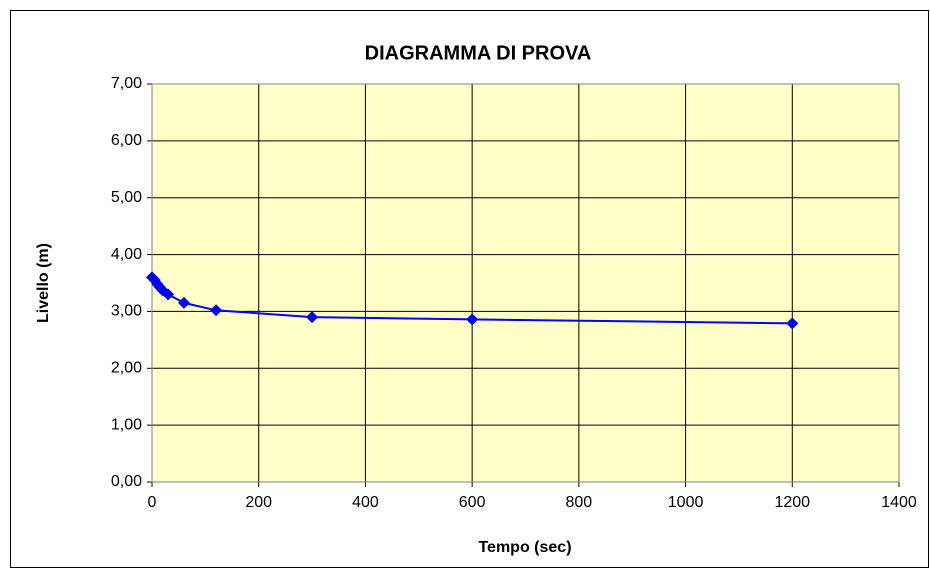  Describe the element at coordinates (365, 502) in the screenshot. I see `x-tick-label: 400` at that location.